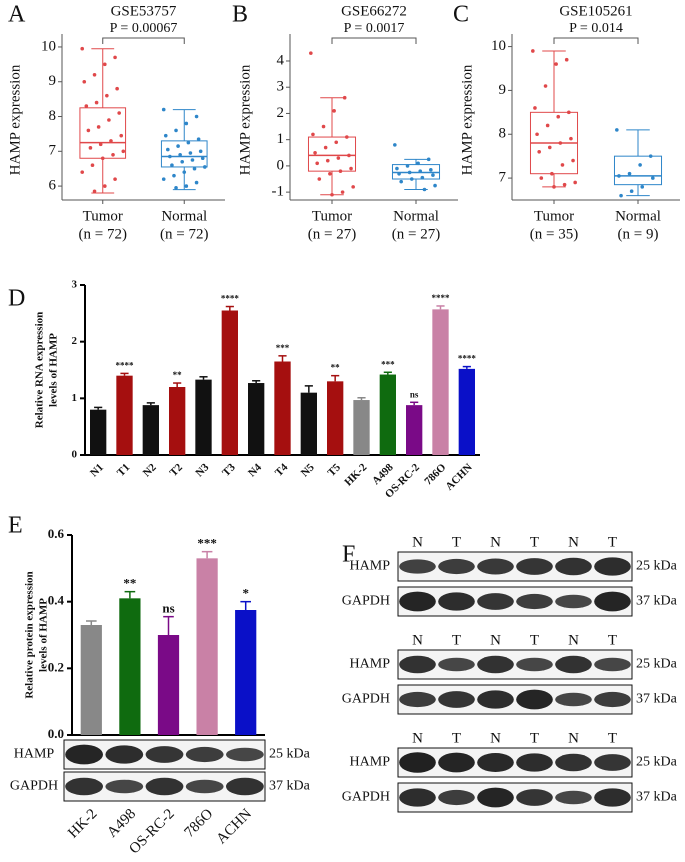 Image resolution: width=685 pixels, height=862 pixels. I want to click on x-tick-label: T5, so click(335, 470).